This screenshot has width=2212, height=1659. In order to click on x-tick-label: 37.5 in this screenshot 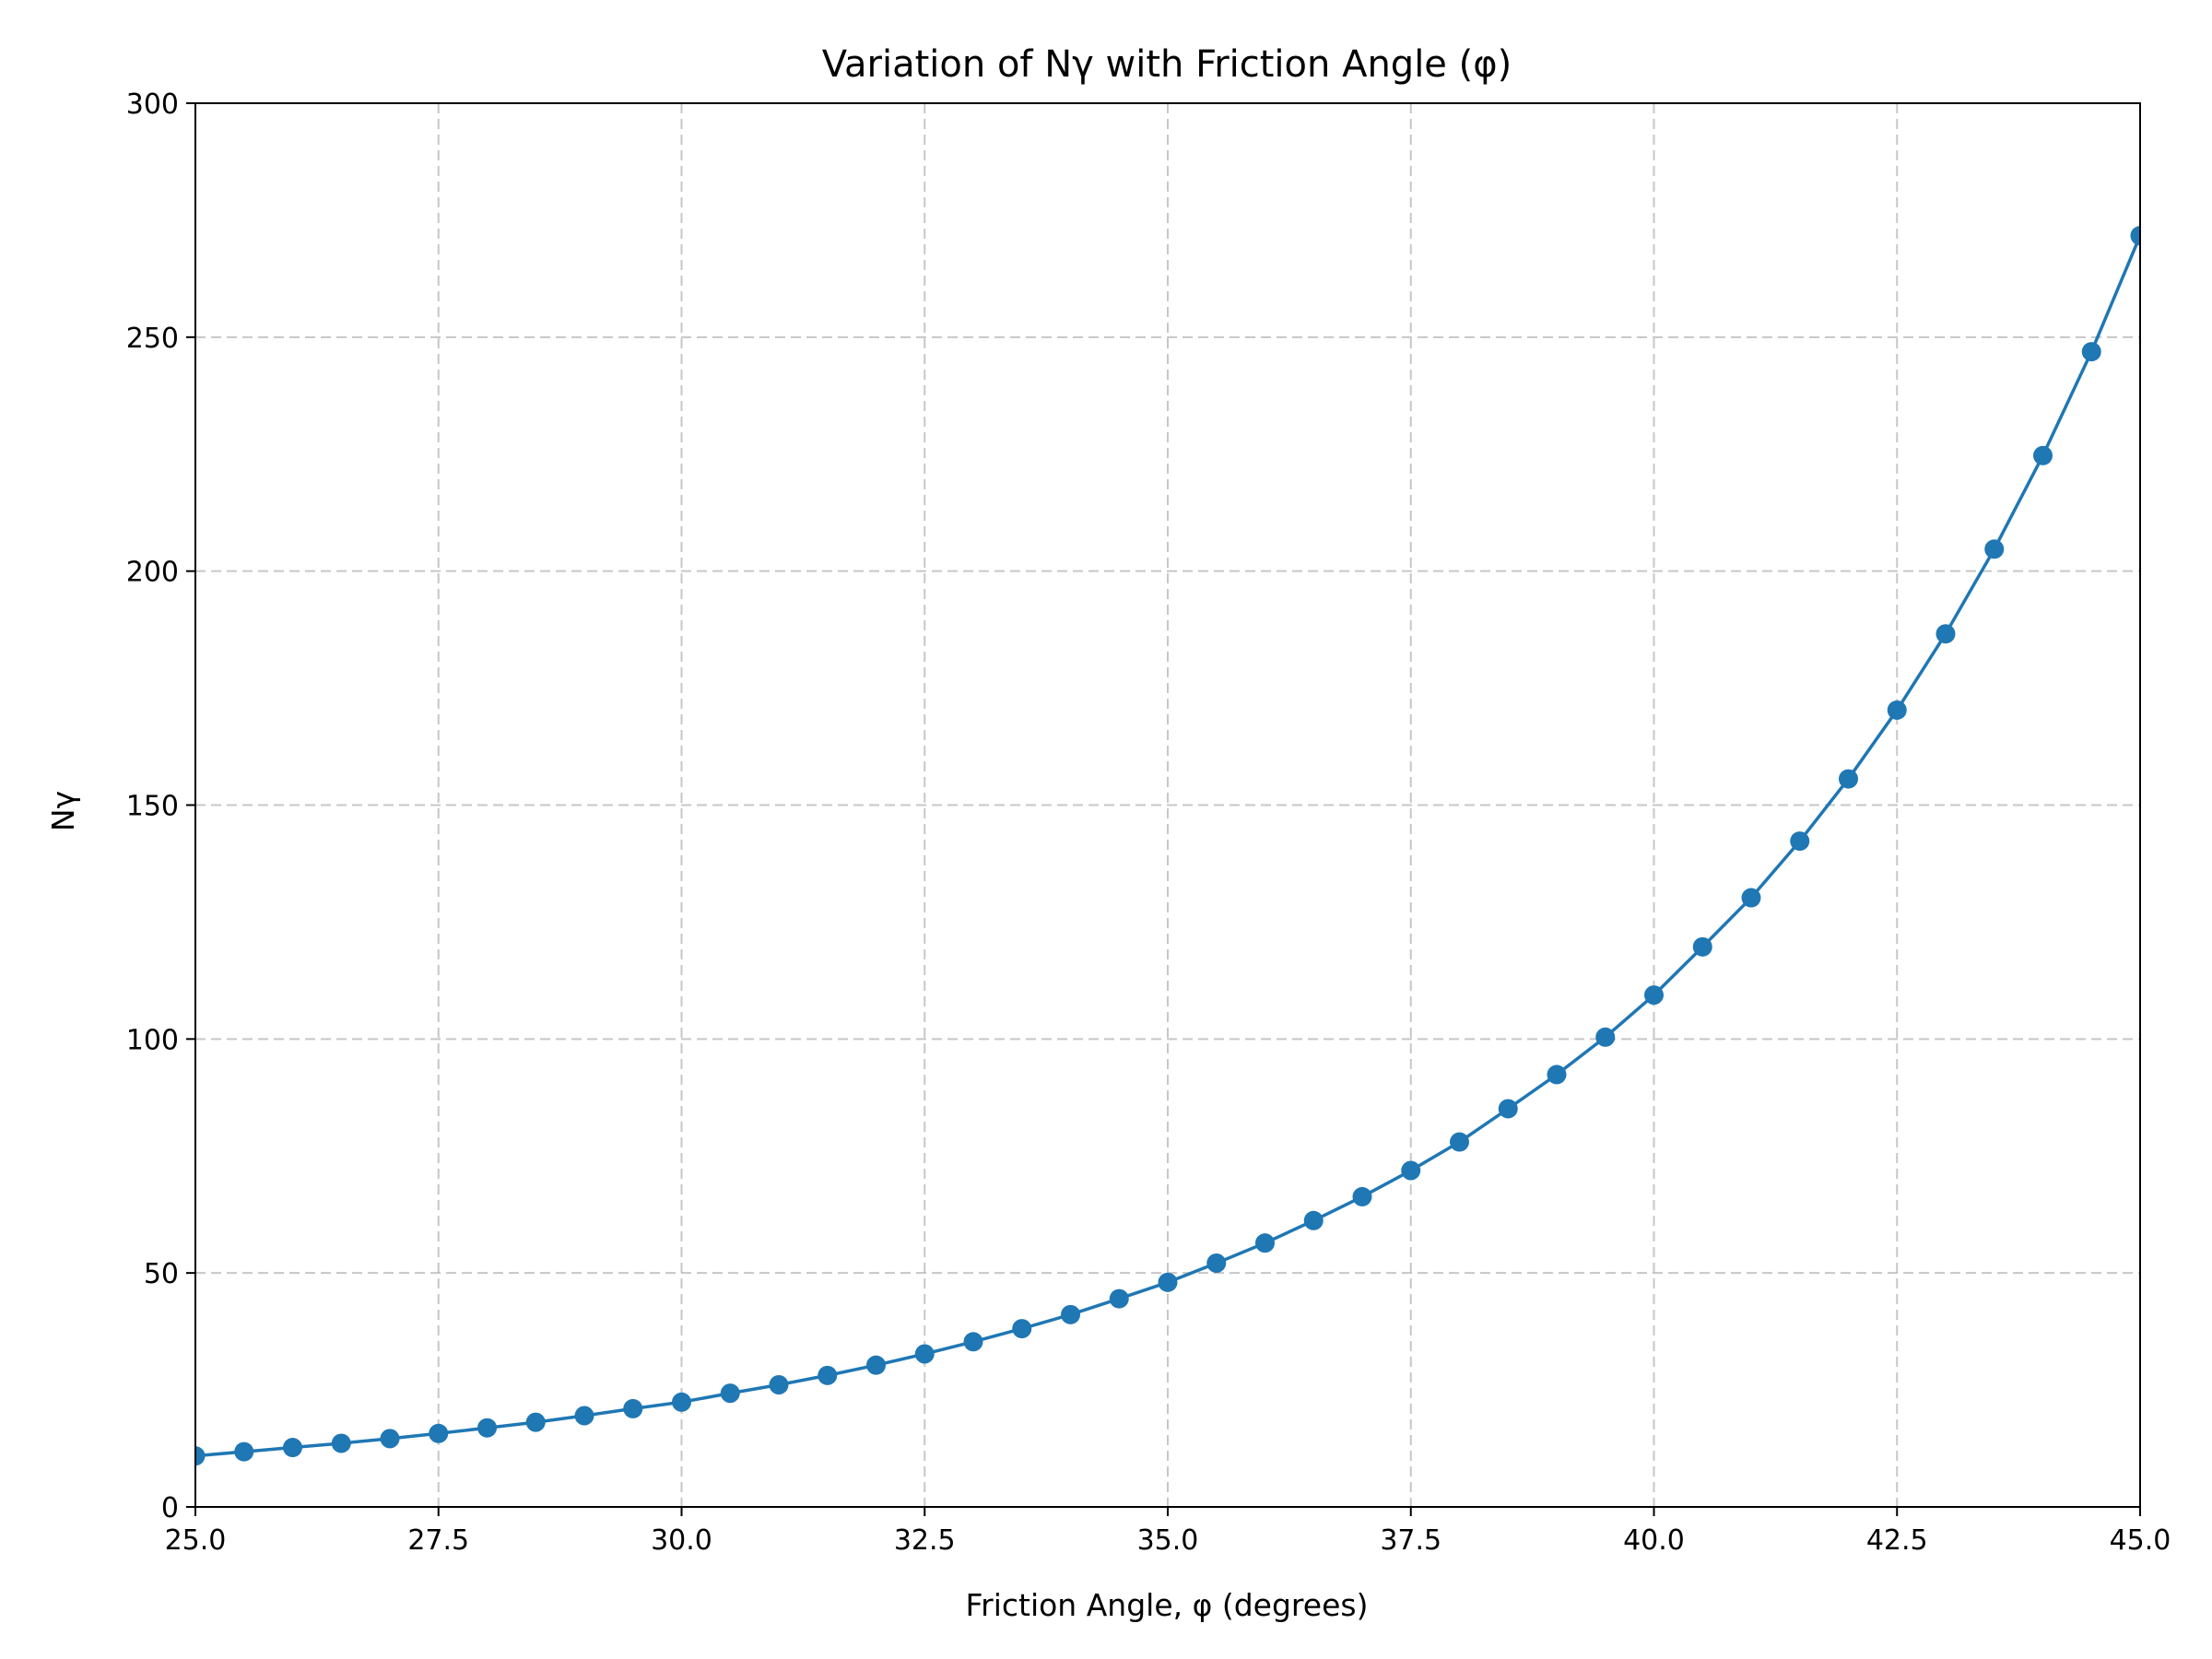, I will do `click(1410, 1540)`.